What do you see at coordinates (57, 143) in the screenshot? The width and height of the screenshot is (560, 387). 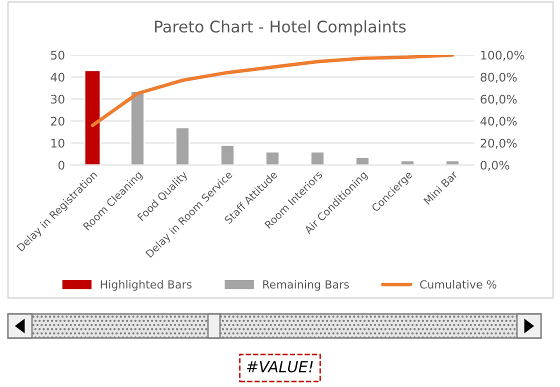 I see `y-tick-label: 10` at bounding box center [57, 143].